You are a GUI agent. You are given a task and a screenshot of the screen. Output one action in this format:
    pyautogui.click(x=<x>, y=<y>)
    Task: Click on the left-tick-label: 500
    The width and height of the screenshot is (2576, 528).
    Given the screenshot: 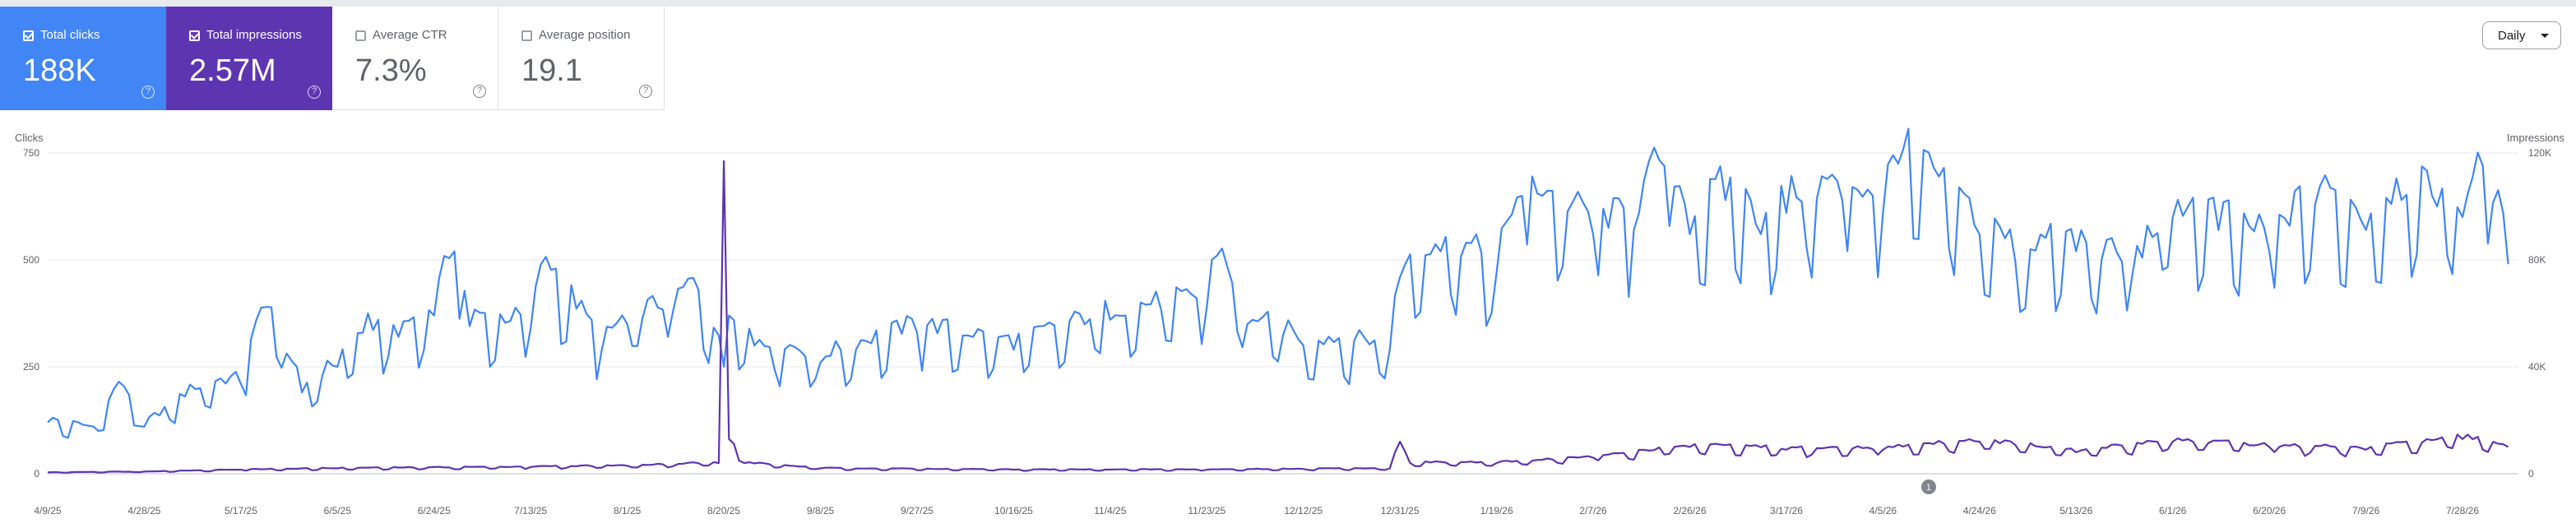 What is the action you would take?
    pyautogui.click(x=31, y=260)
    